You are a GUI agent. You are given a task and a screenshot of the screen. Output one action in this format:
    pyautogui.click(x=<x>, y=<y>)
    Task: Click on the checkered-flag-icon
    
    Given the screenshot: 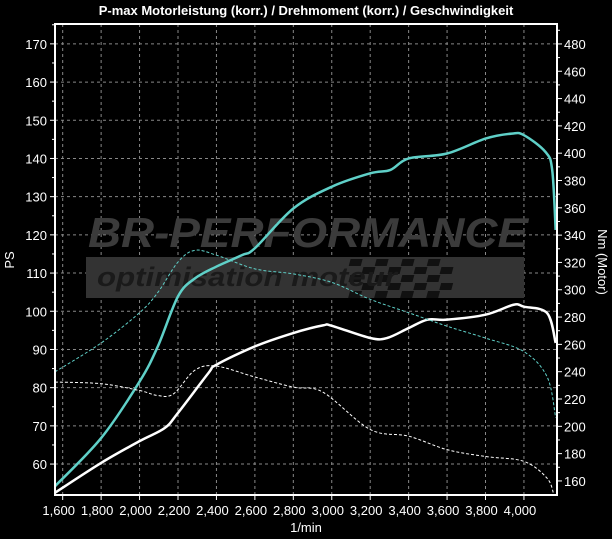 What is the action you would take?
    pyautogui.click(x=401, y=278)
    